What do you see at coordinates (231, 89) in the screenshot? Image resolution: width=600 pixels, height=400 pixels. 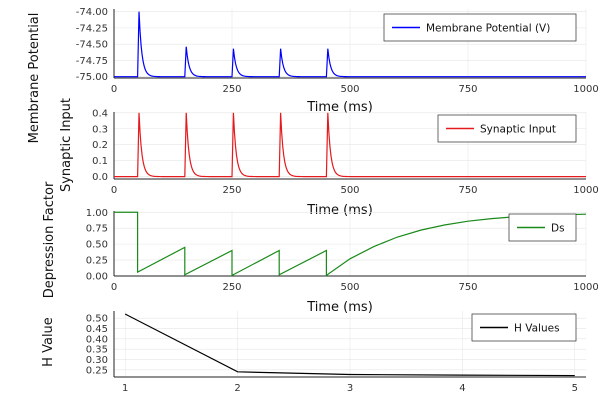 I see `panel-1-xtick-label: 250` at bounding box center [231, 89].